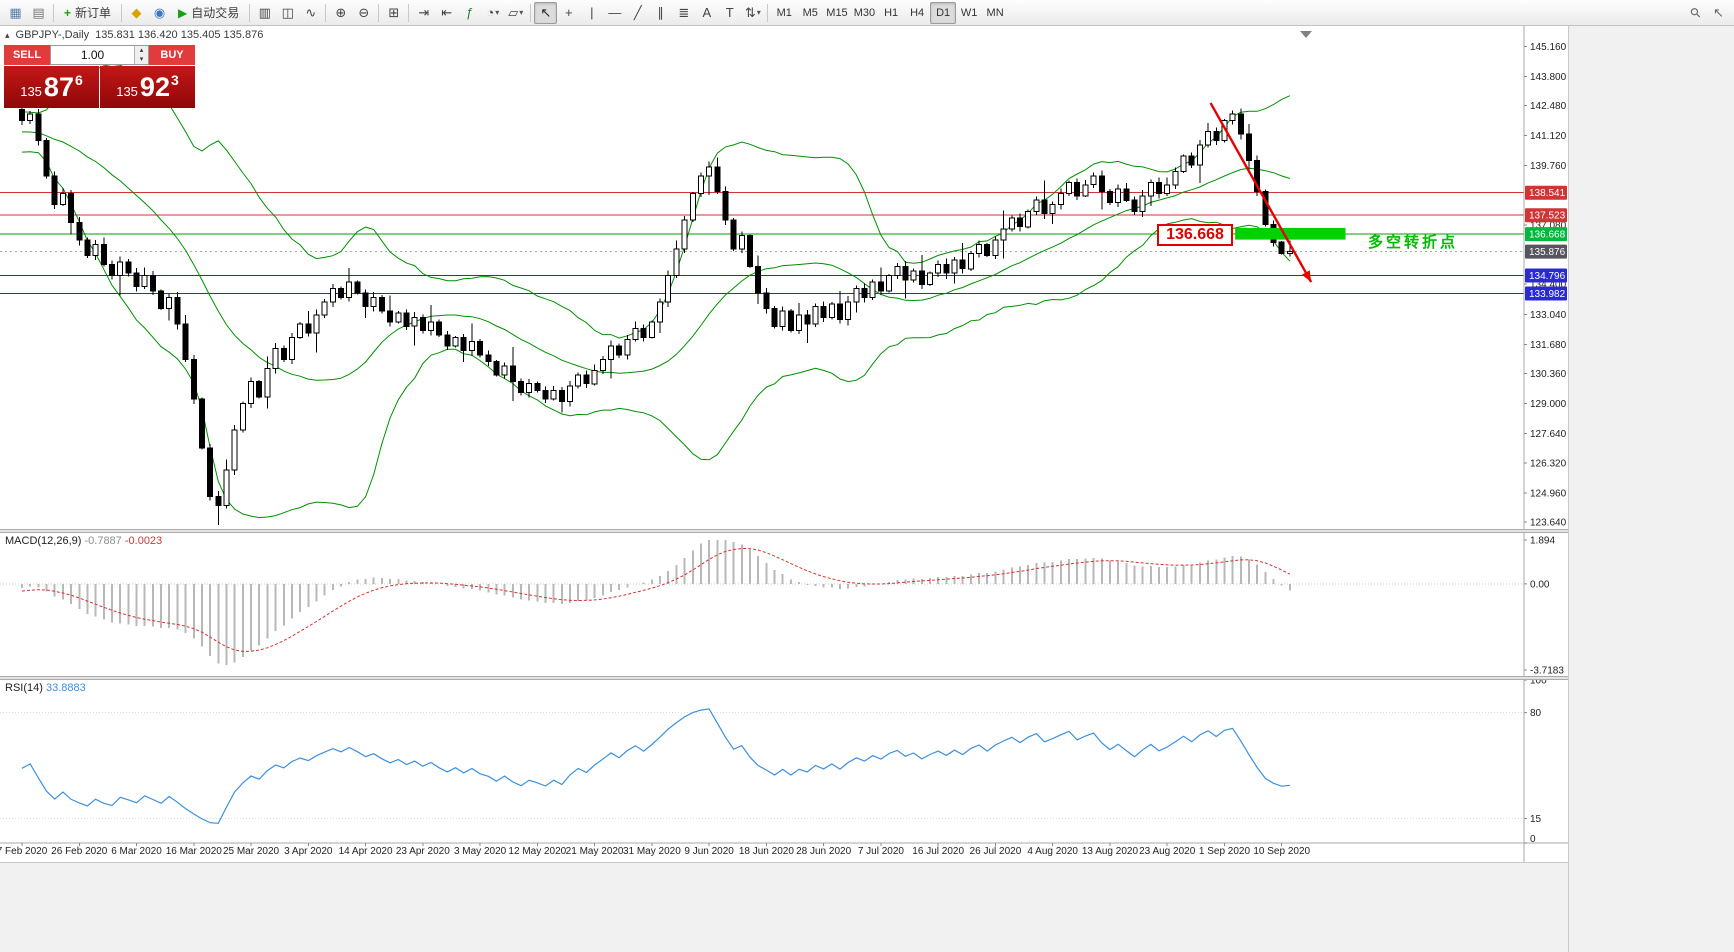  Describe the element at coordinates (614, 13) in the screenshot. I see `toolbar-button-horizontal-line: —` at that location.